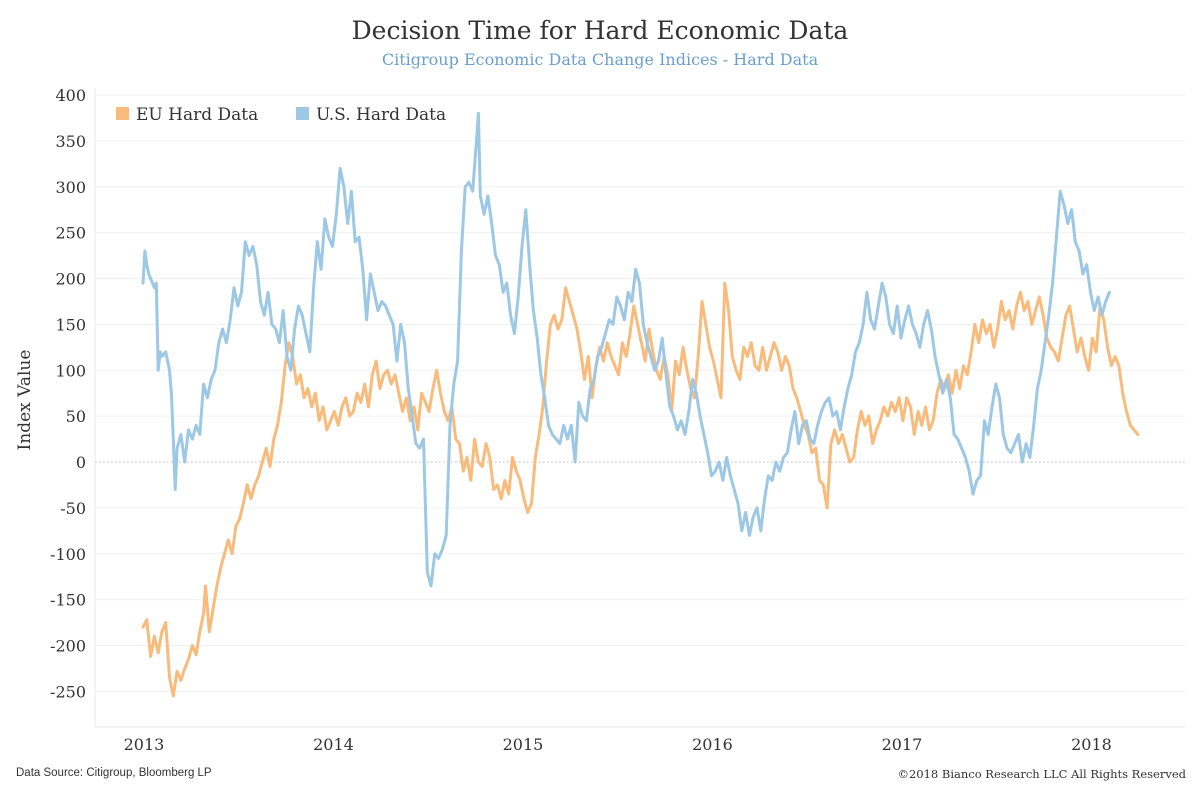  What do you see at coordinates (73, 508) in the screenshot?
I see `y-tick-label: -50` at bounding box center [73, 508].